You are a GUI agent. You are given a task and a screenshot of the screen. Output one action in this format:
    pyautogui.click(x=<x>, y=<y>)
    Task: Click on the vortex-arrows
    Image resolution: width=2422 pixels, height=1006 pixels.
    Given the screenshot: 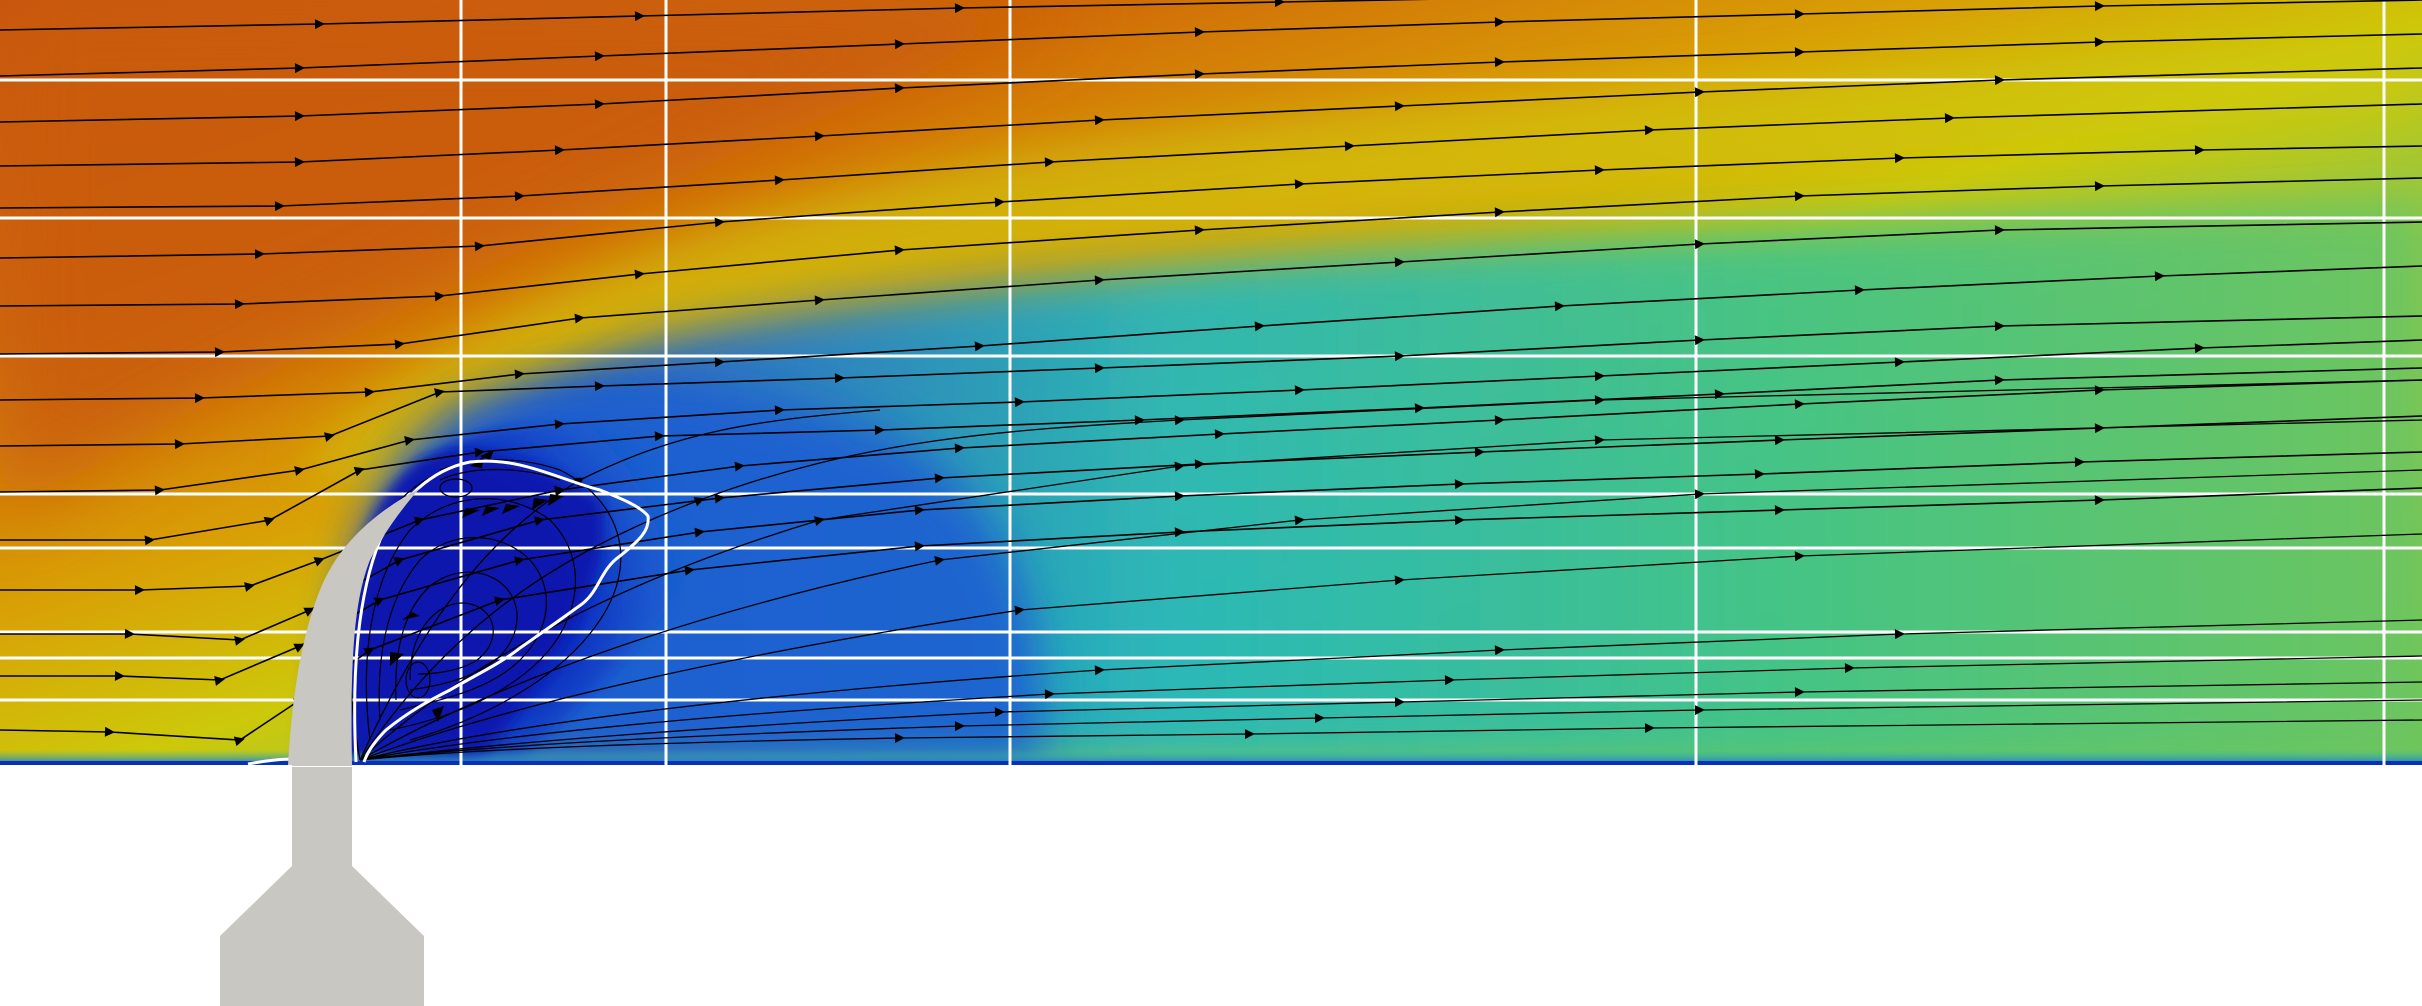 What is the action you would take?
    pyautogui.click(x=477, y=586)
    